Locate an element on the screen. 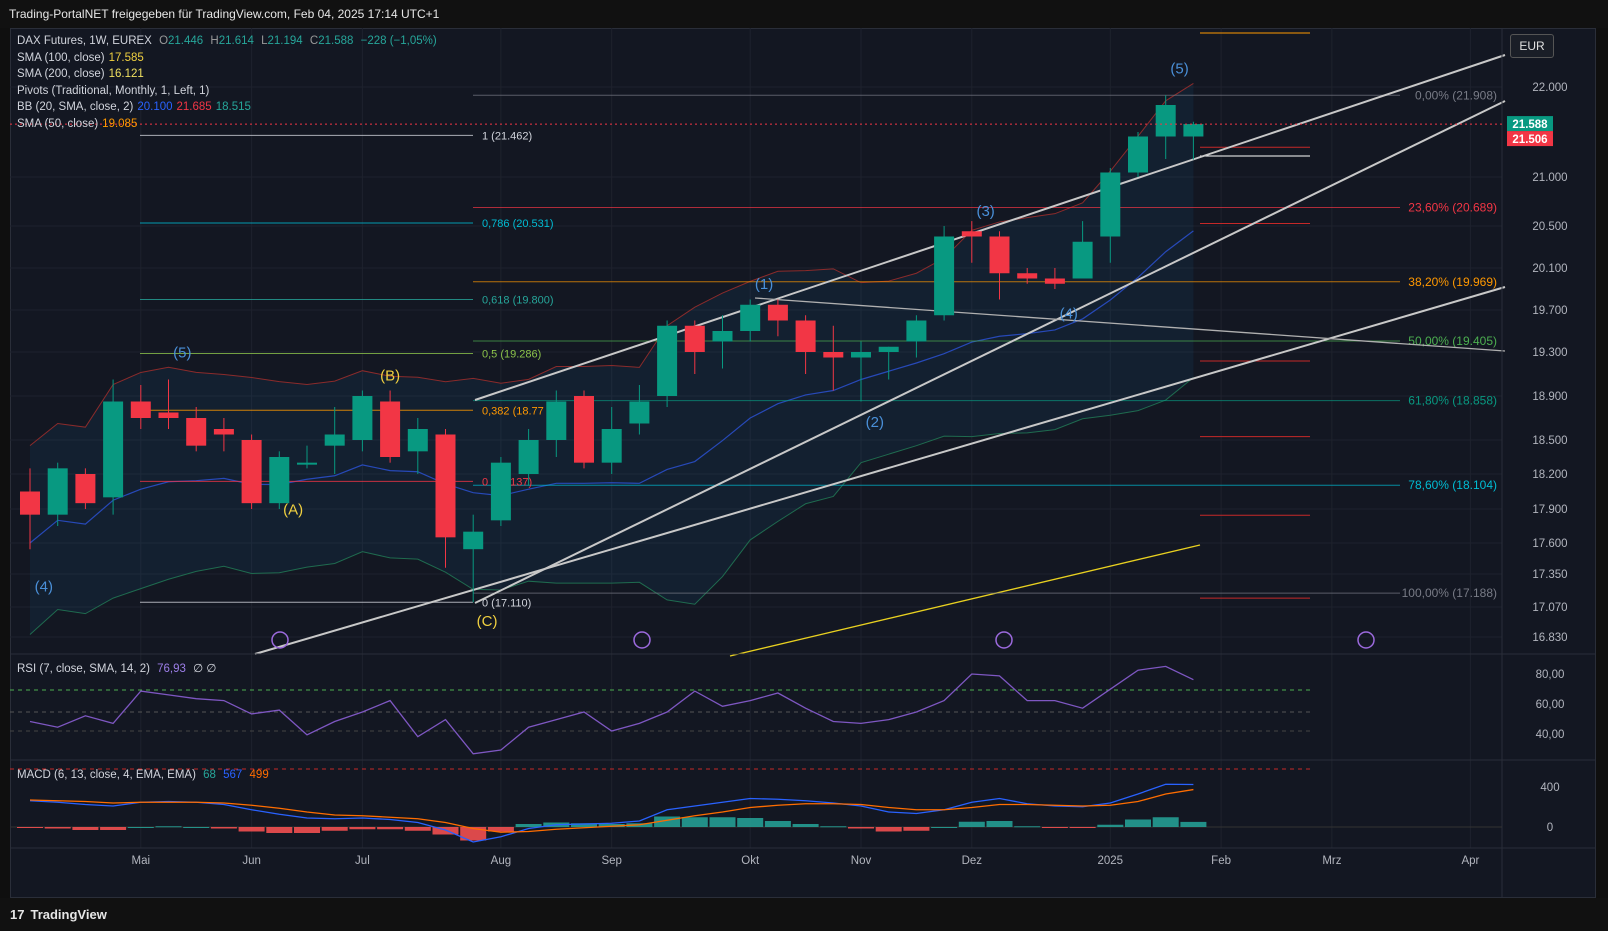  sma50-row: SMA (50, close) 19.085 is located at coordinates (227, 124).